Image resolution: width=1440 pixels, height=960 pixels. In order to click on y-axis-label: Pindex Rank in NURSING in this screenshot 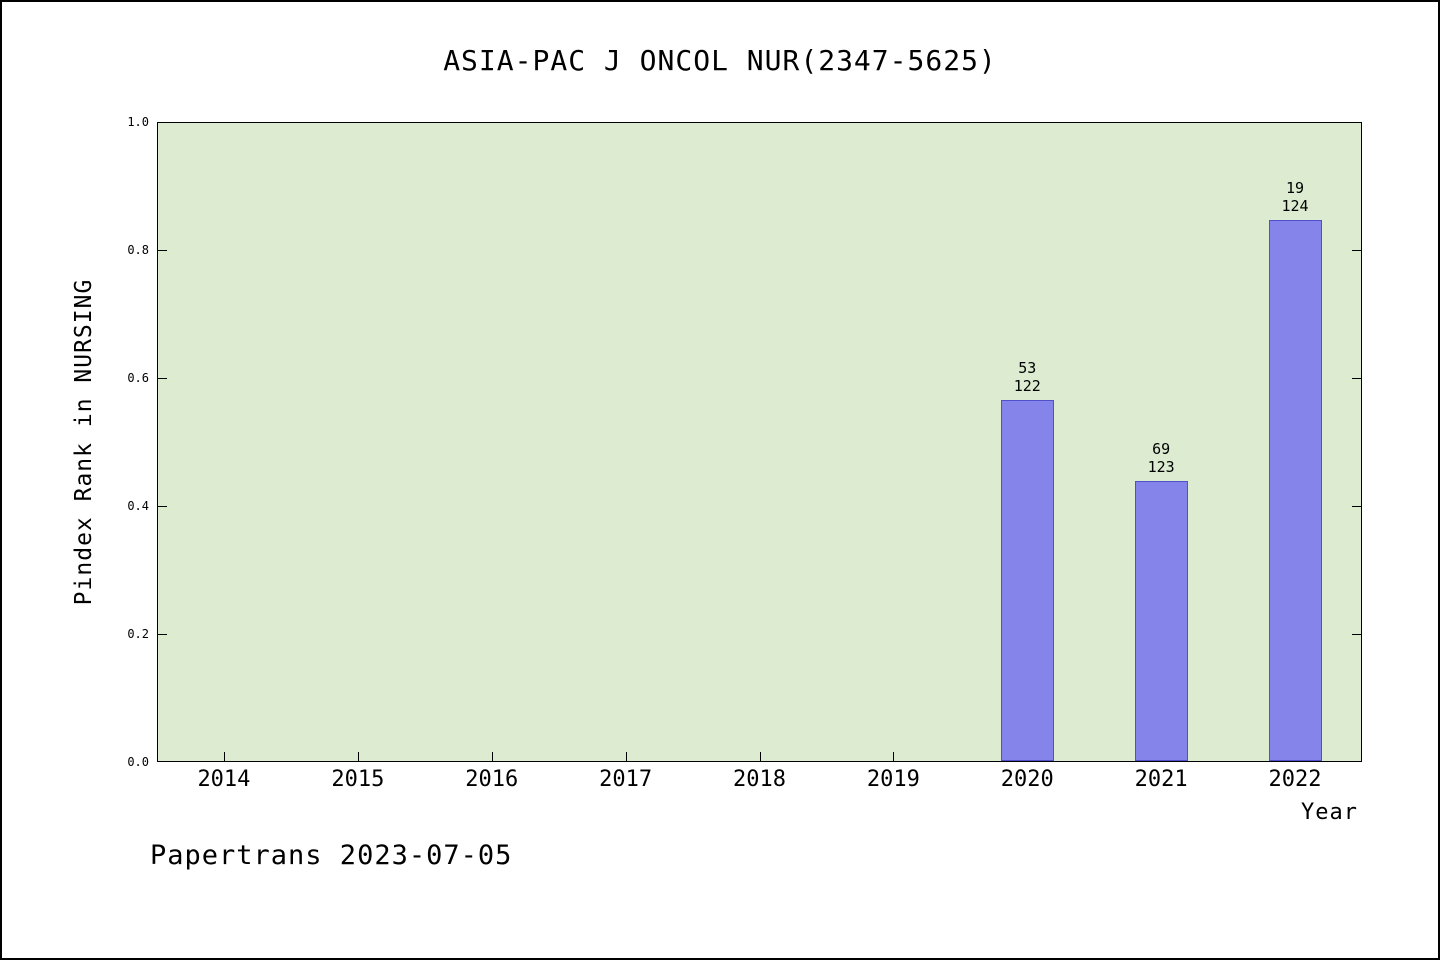, I will do `click(84, 442)`.